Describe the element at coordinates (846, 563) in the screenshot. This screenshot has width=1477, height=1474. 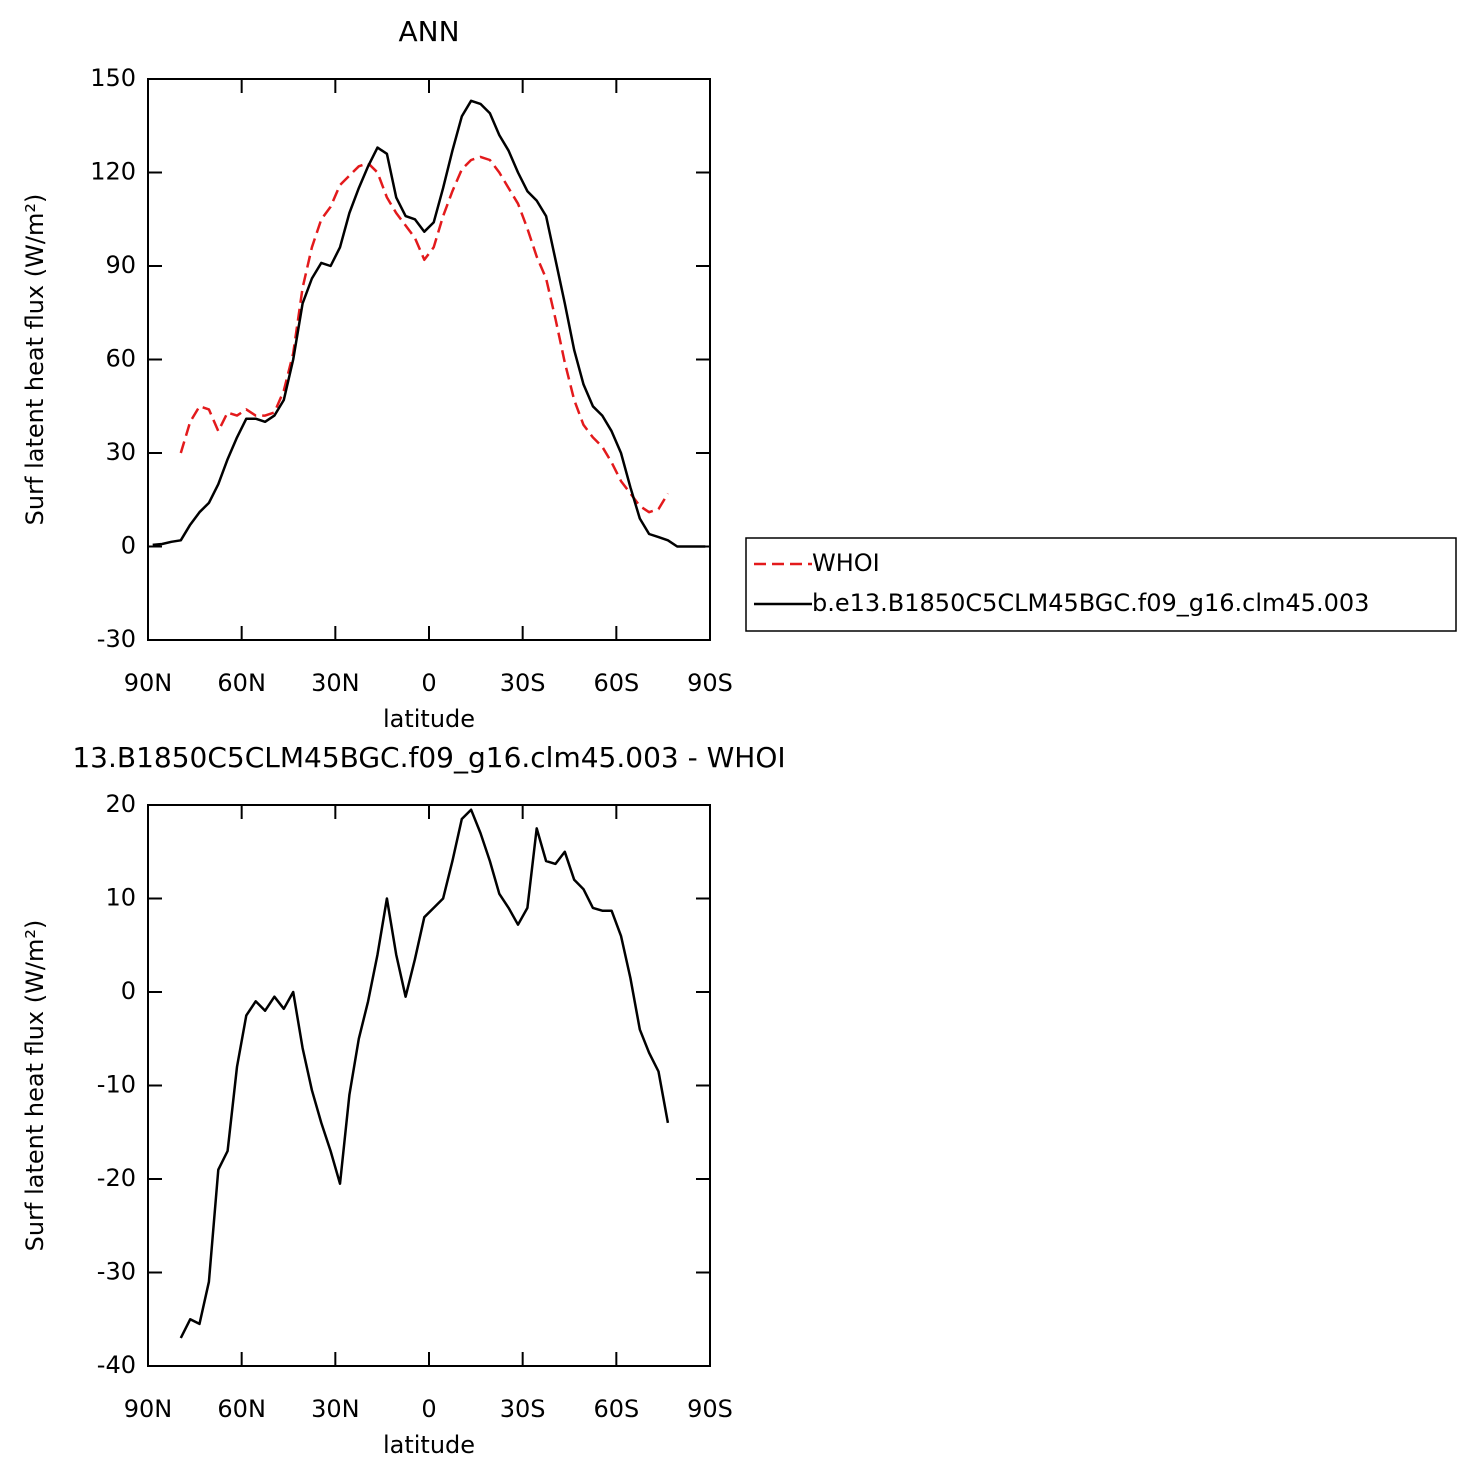
I see `legend-label: WHOI` at that location.